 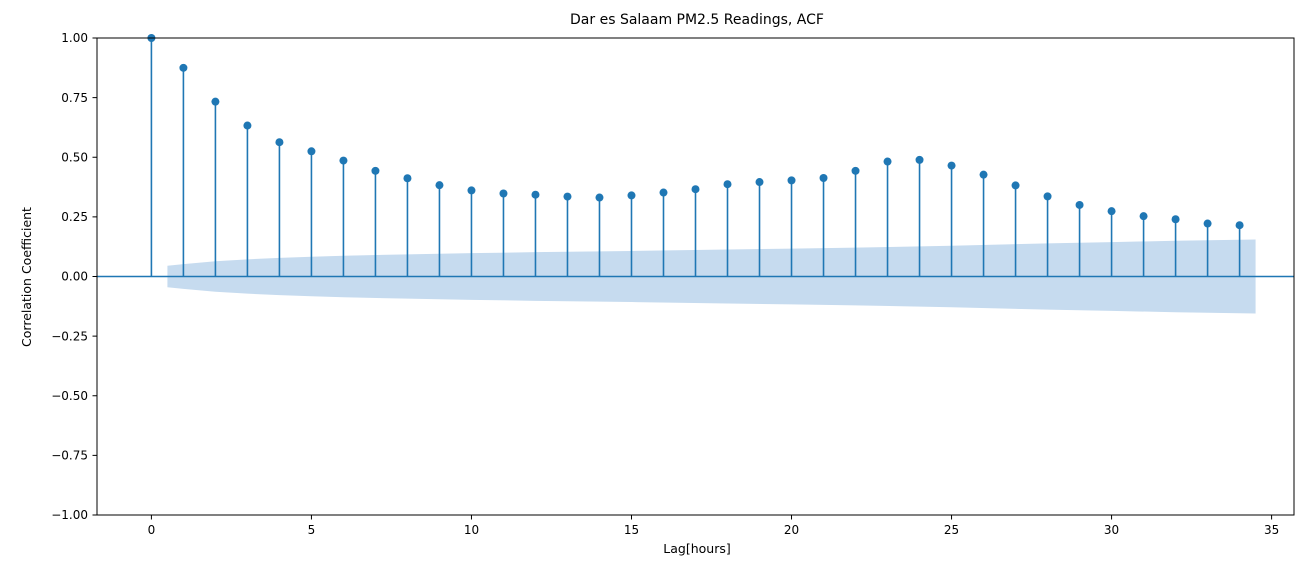 What do you see at coordinates (74, 157) in the screenshot?
I see `y-tick-label: 0.50` at bounding box center [74, 157].